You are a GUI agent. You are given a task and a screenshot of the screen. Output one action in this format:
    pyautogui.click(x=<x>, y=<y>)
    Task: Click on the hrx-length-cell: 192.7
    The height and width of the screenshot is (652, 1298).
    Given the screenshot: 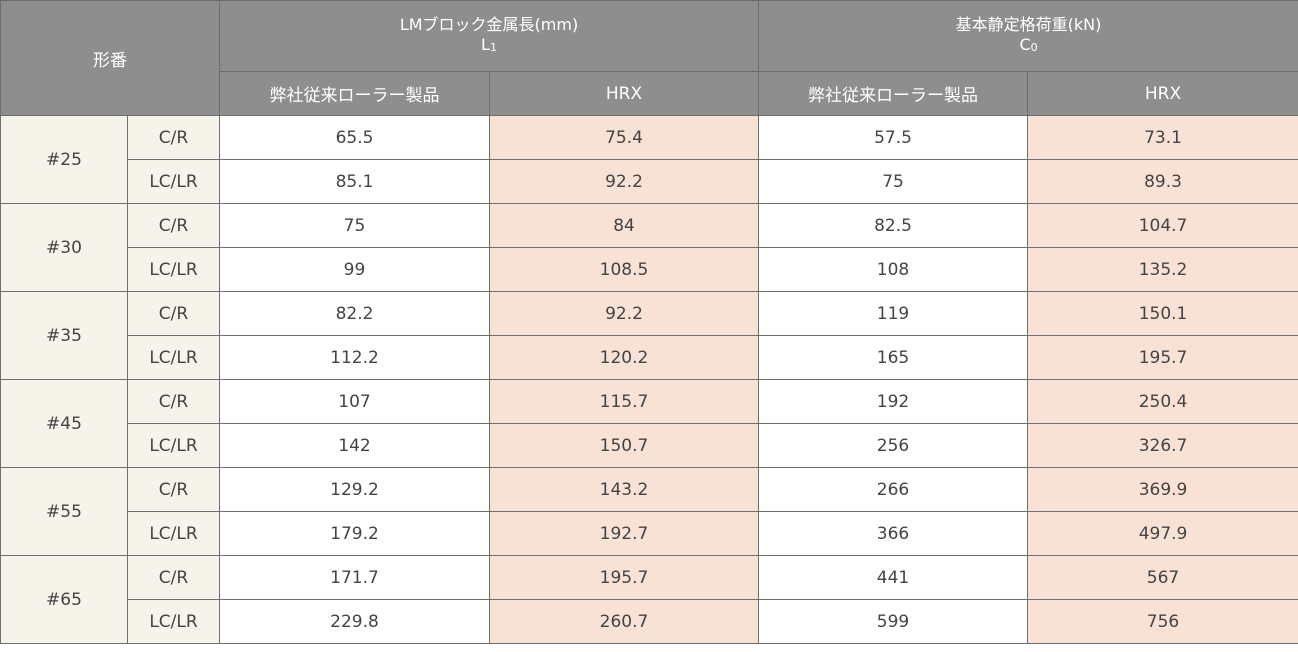 What is the action you would take?
    pyautogui.click(x=624, y=533)
    